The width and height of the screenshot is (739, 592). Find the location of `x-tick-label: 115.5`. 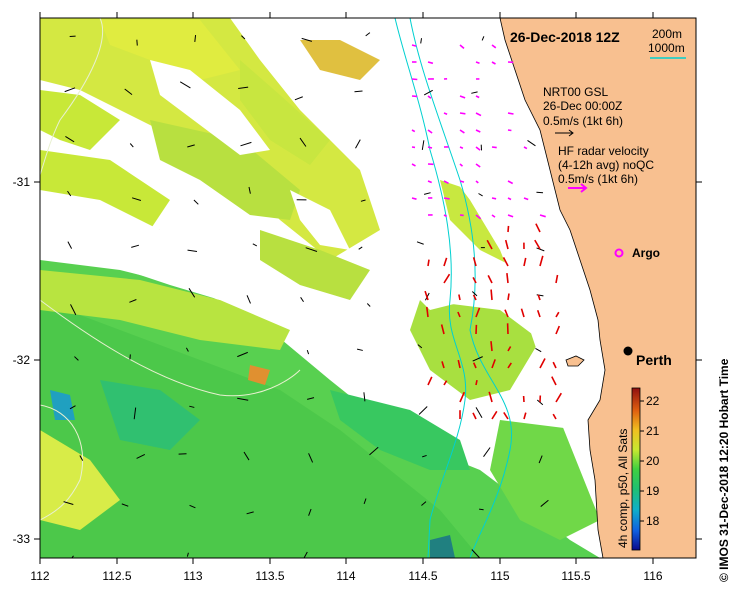

x-tick-label: 115.5 is located at coordinates (575, 576).